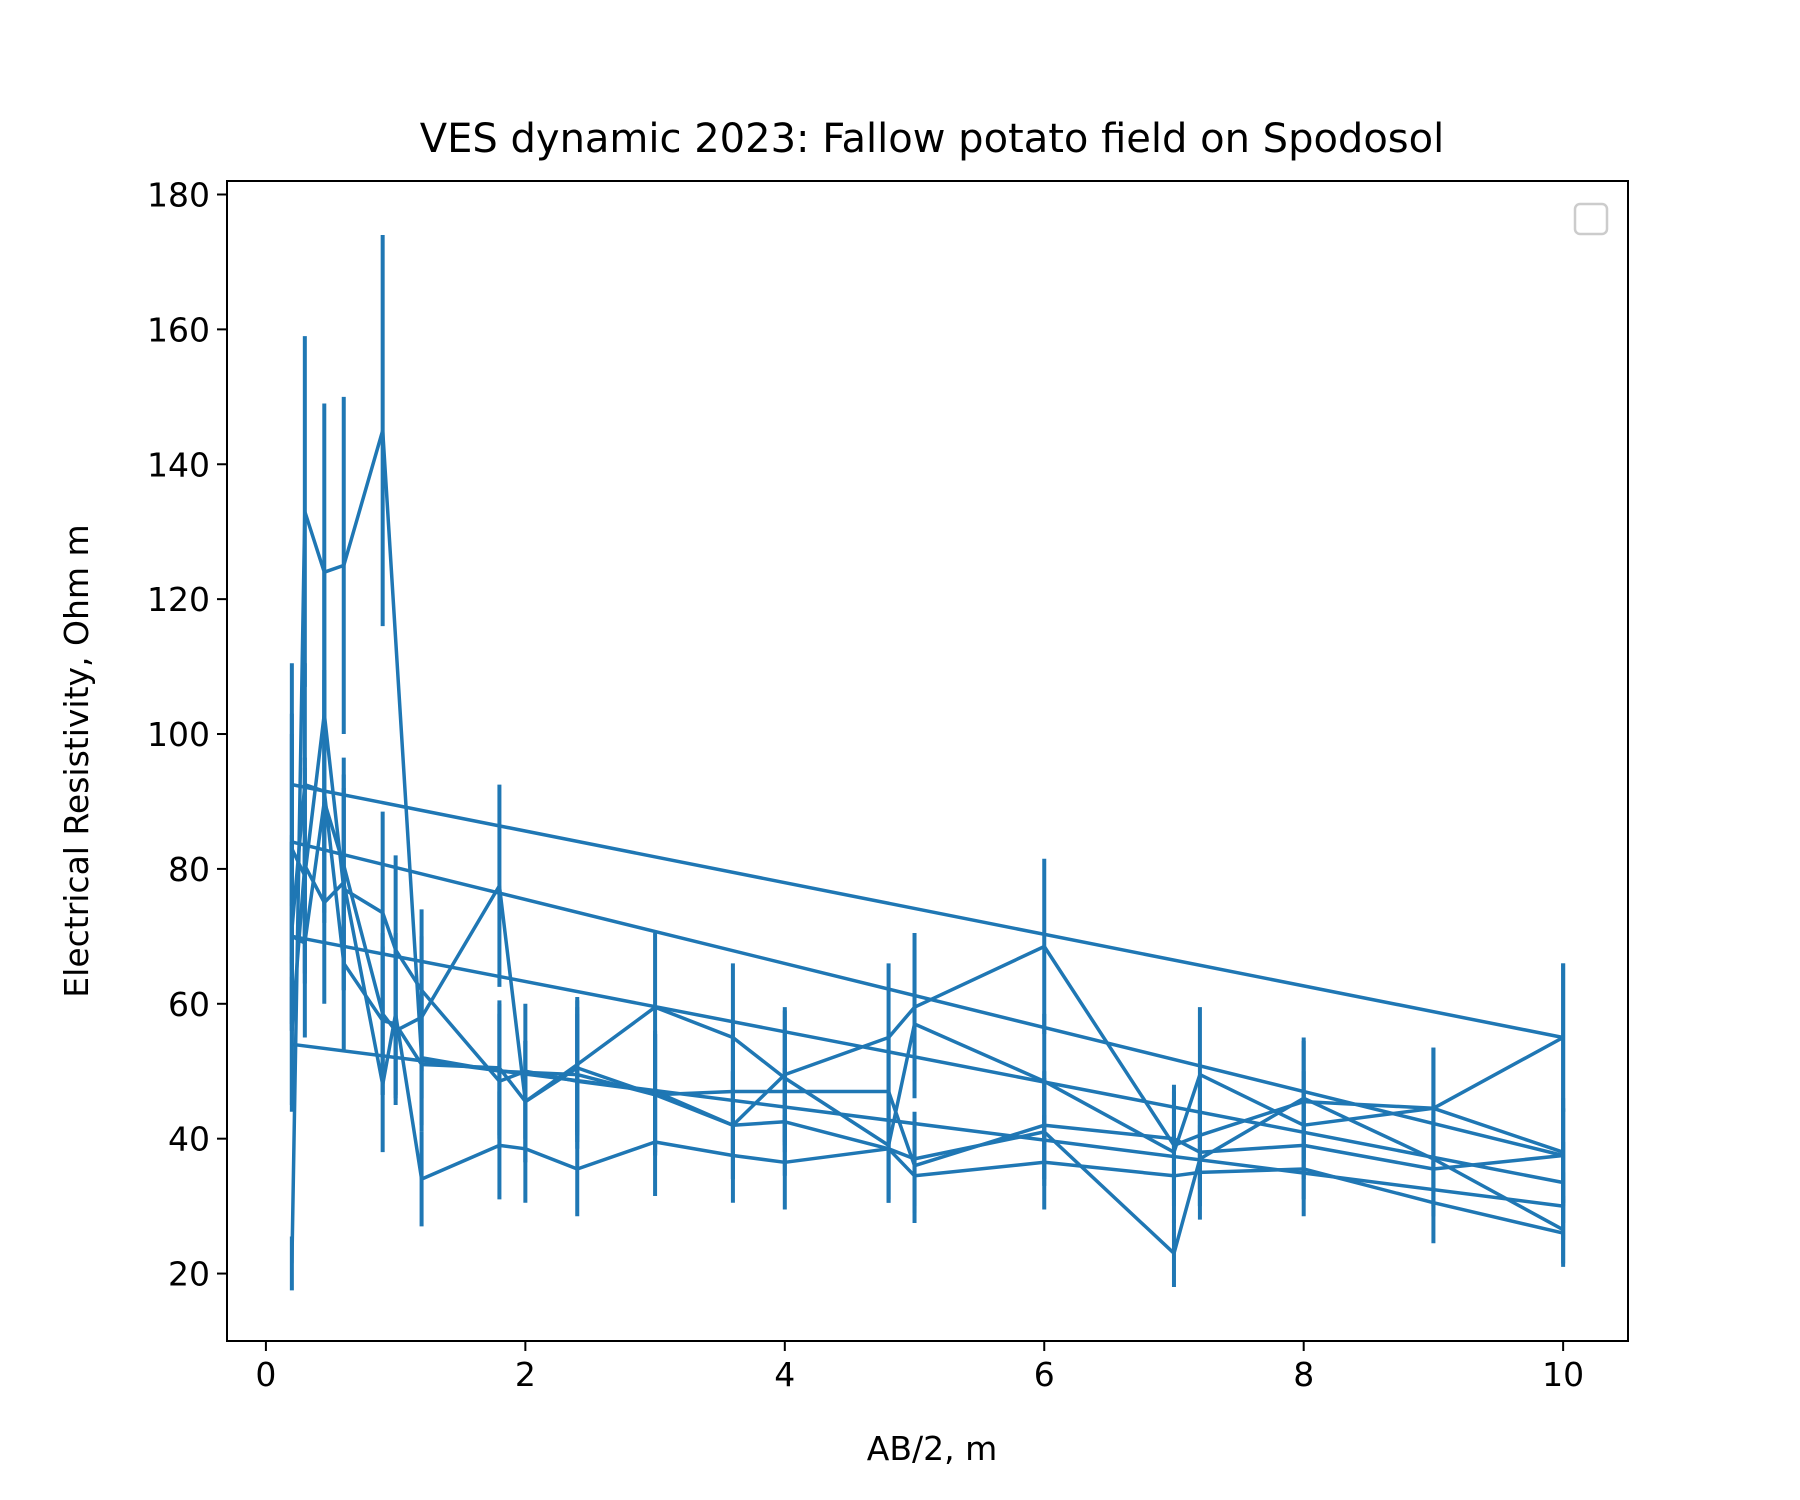 The image size is (1800, 1500). Describe the element at coordinates (189, 1004) in the screenshot. I see `y-tick-label: 60` at that location.